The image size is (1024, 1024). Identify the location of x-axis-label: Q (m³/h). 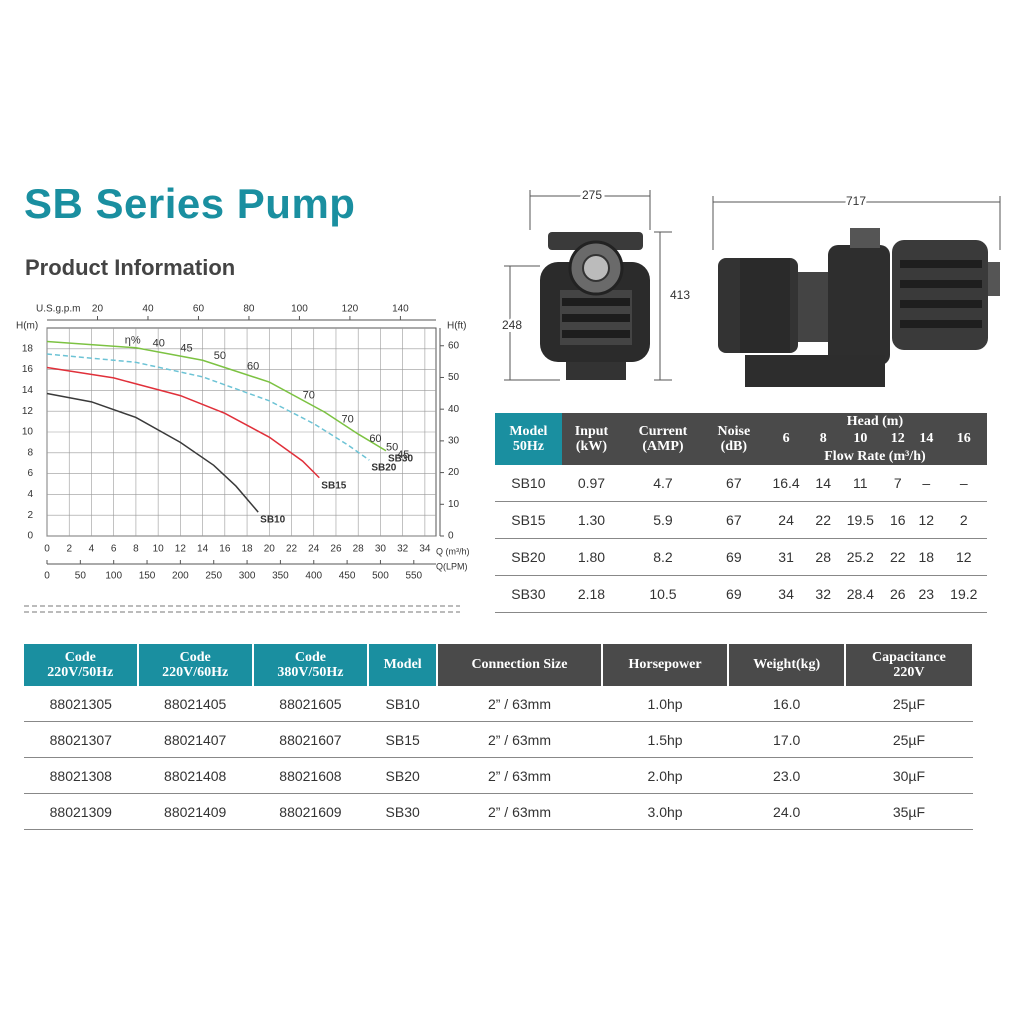
(453, 551).